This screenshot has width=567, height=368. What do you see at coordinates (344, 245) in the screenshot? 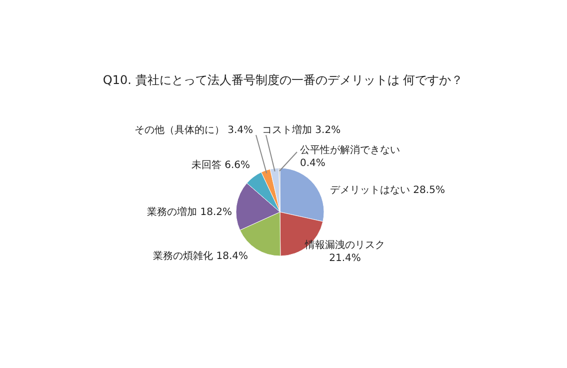
I see `slice-label: 情報漏洩のリスク` at bounding box center [344, 245].